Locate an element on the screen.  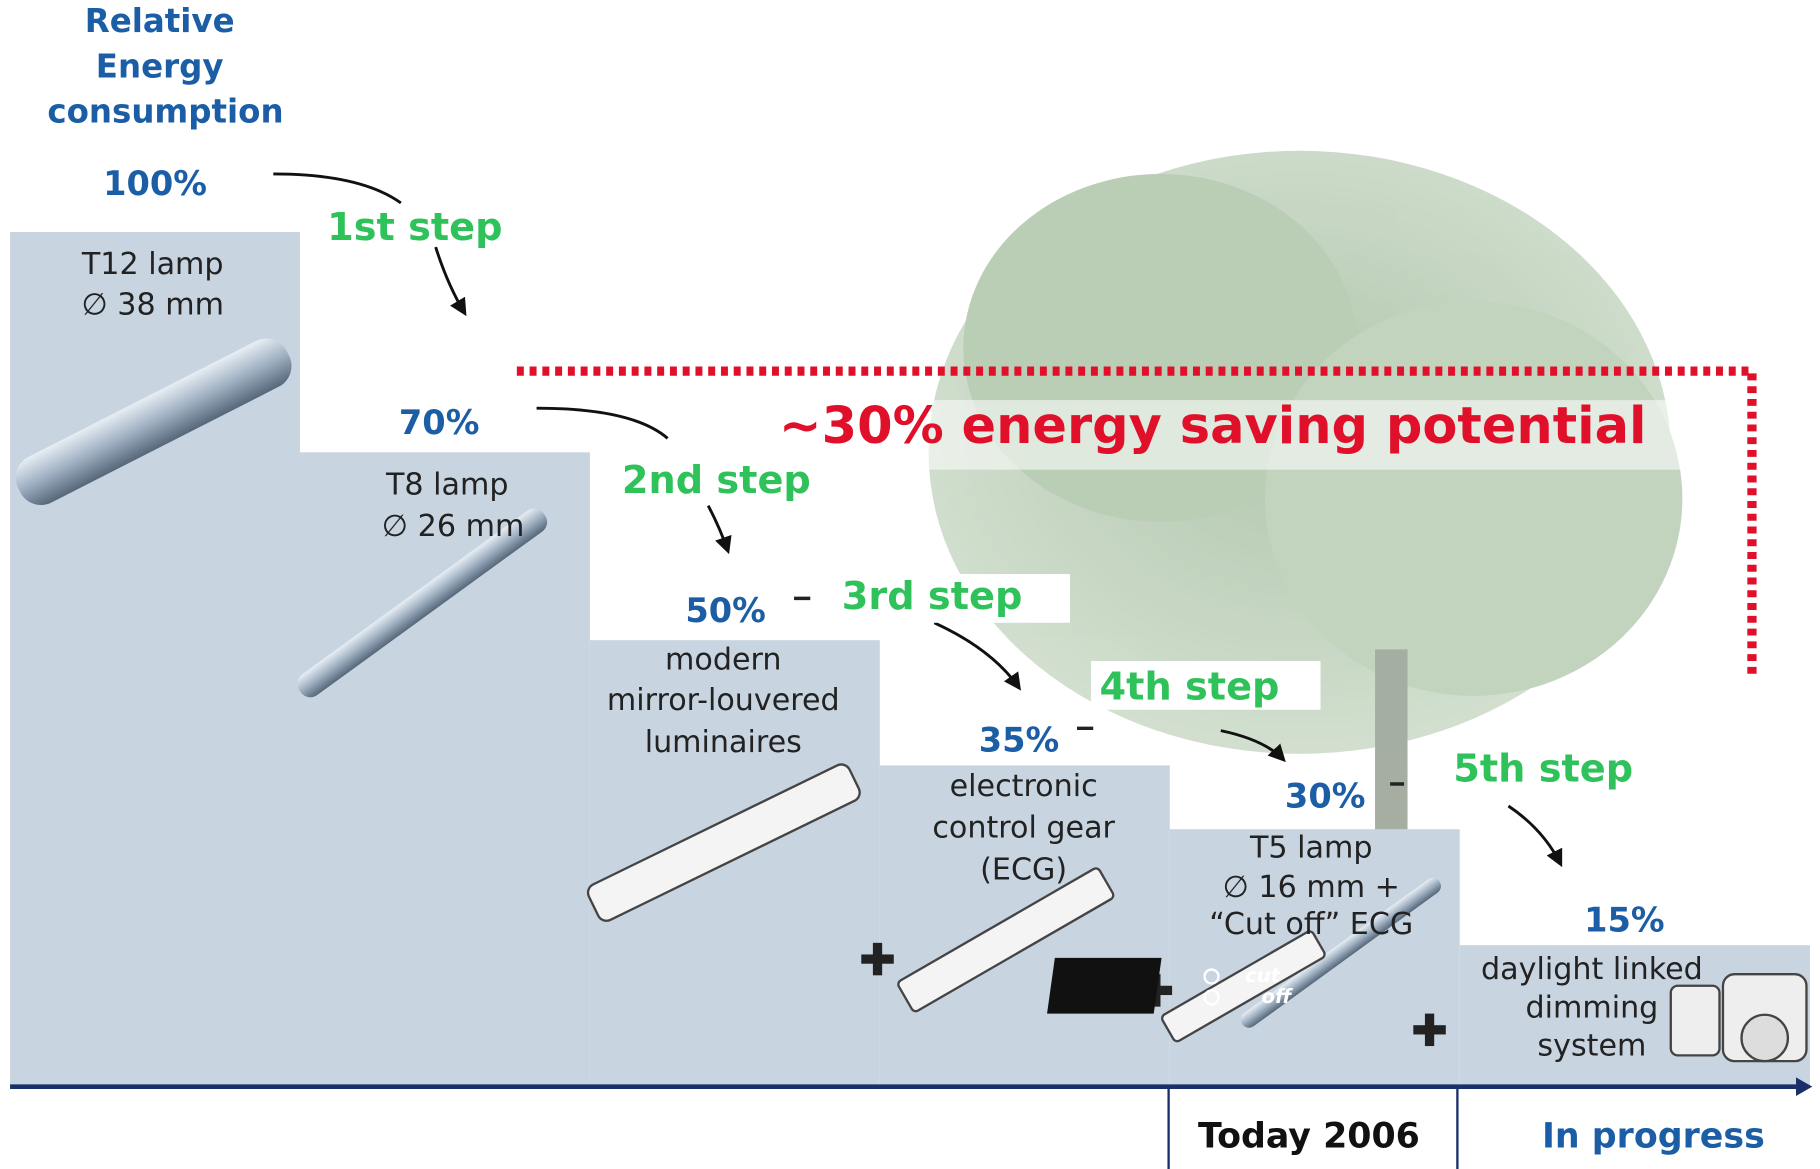
level-label: ∅ 38 mm is located at coordinates (152, 305).